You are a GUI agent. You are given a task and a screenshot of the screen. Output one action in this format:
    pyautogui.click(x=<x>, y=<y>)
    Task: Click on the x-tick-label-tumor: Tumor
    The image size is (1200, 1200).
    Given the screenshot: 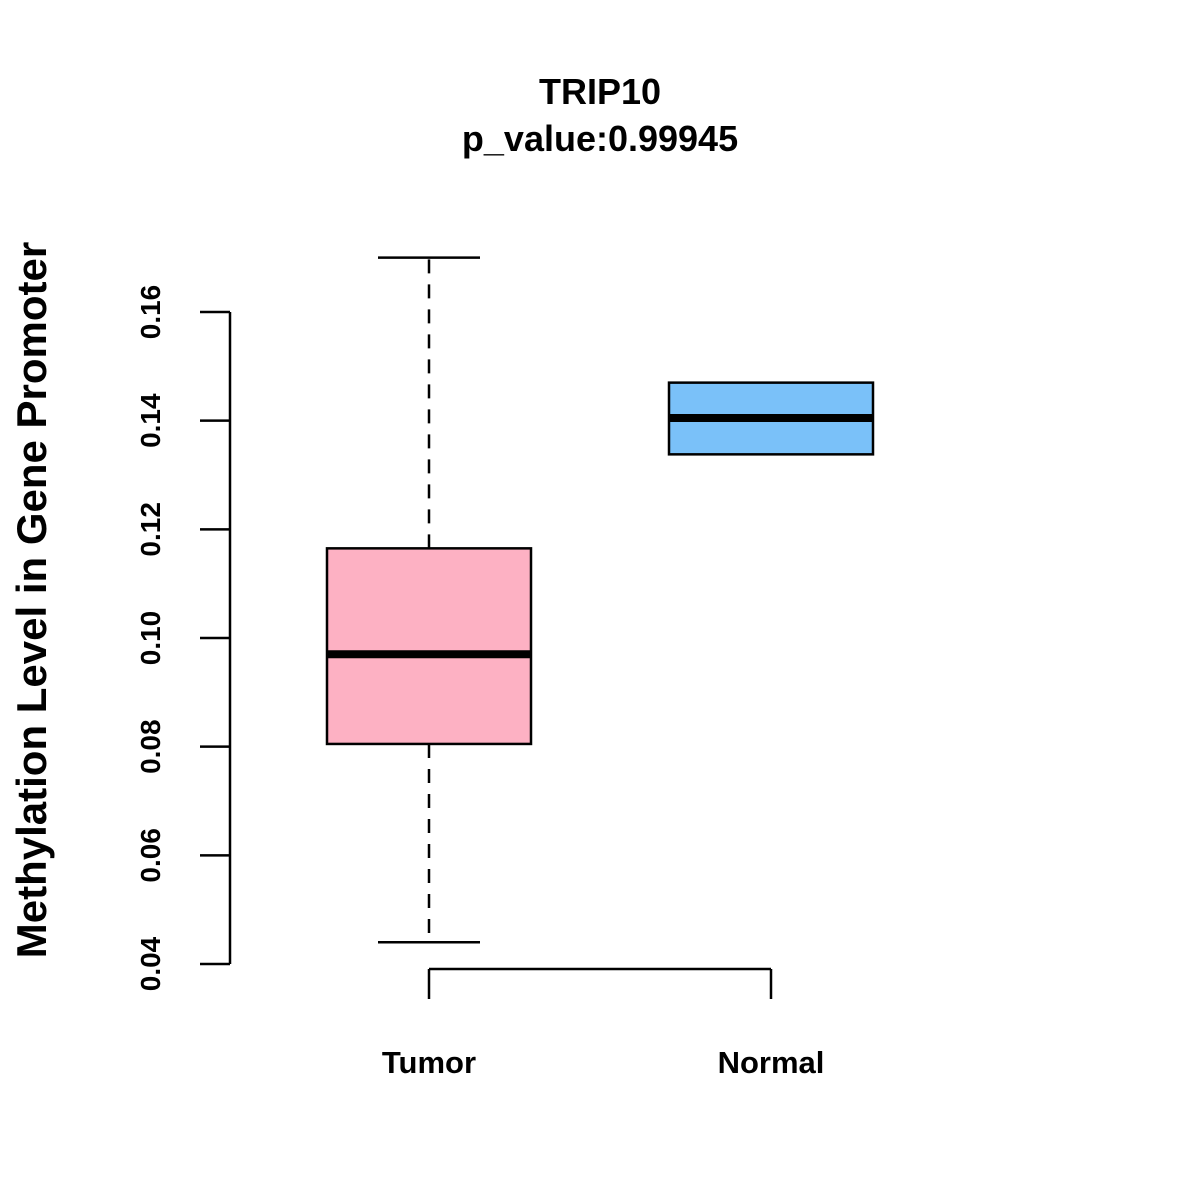 What is the action you would take?
    pyautogui.click(x=429, y=1062)
    